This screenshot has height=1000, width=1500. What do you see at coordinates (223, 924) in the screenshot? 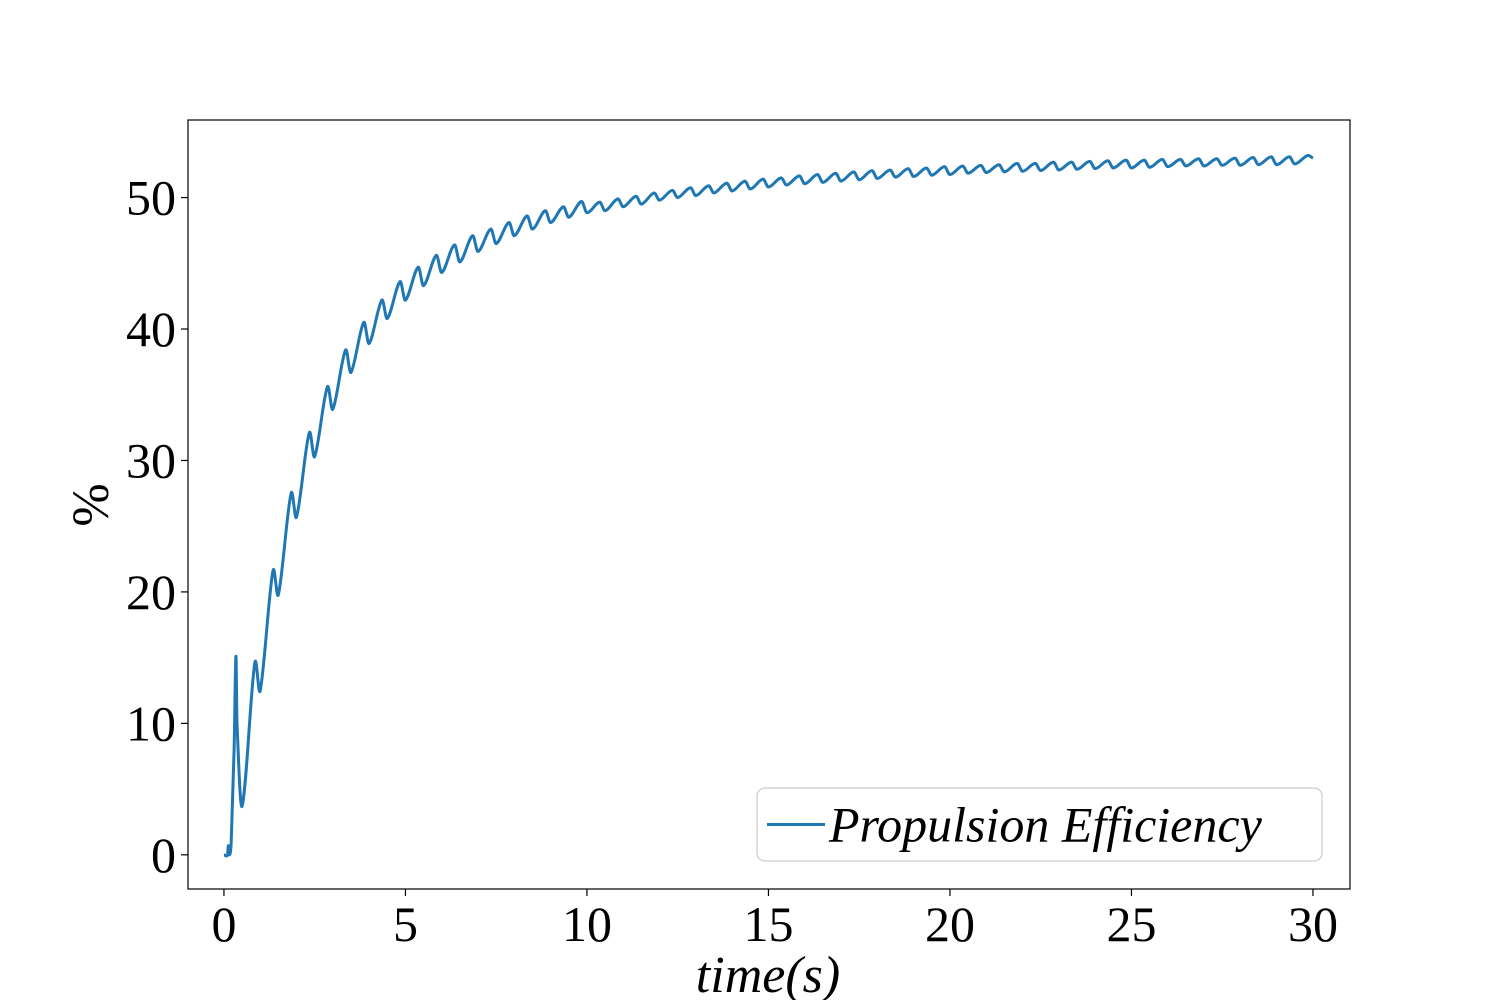
I see `x-tick-label: 0` at bounding box center [223, 924].